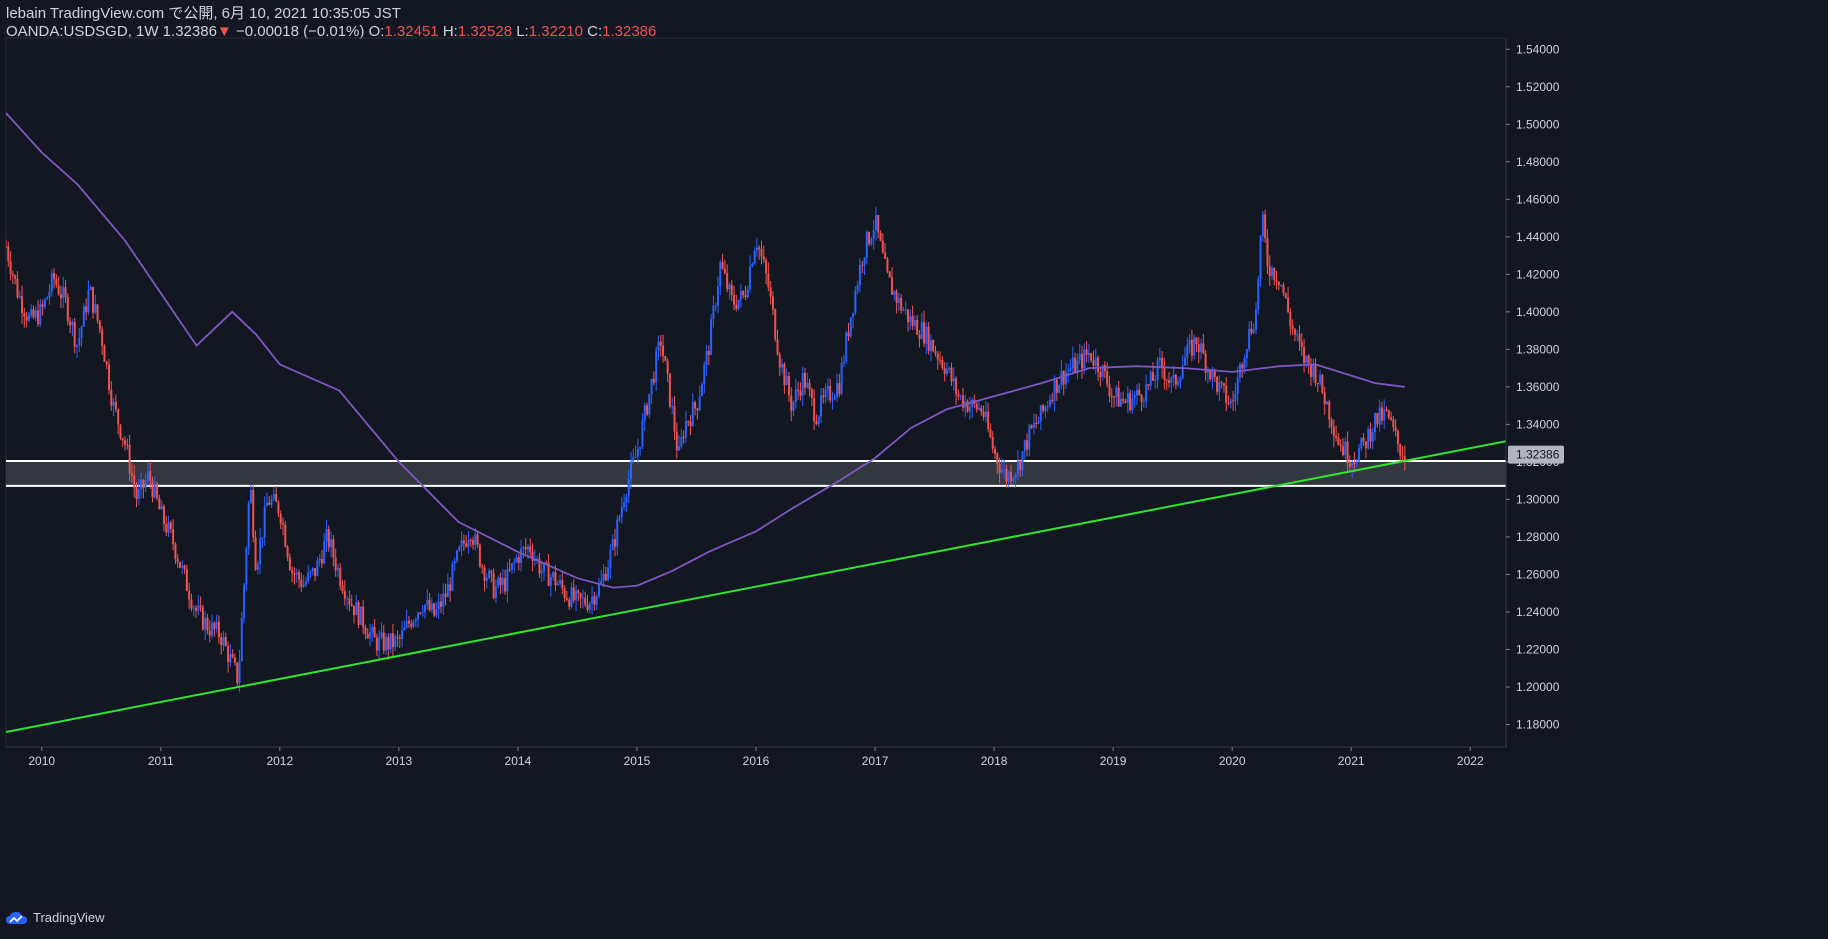 Image resolution: width=1828 pixels, height=939 pixels. What do you see at coordinates (1538, 87) in the screenshot?
I see `y-tick-label: 1.52000` at bounding box center [1538, 87].